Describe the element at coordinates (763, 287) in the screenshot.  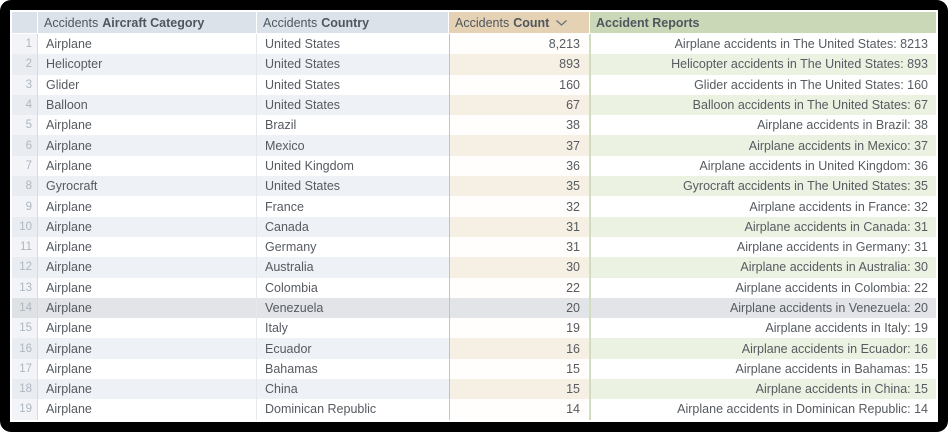
I see `cell-report: Airplane accidents in Colombia: 22` at that location.